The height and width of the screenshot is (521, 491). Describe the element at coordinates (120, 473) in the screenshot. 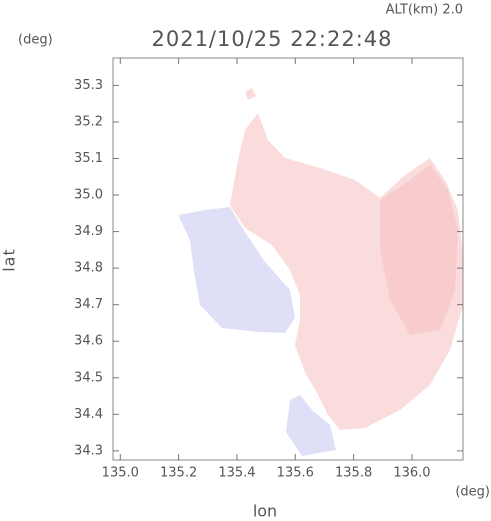

I see `x-tick-label: 135.0` at that location.